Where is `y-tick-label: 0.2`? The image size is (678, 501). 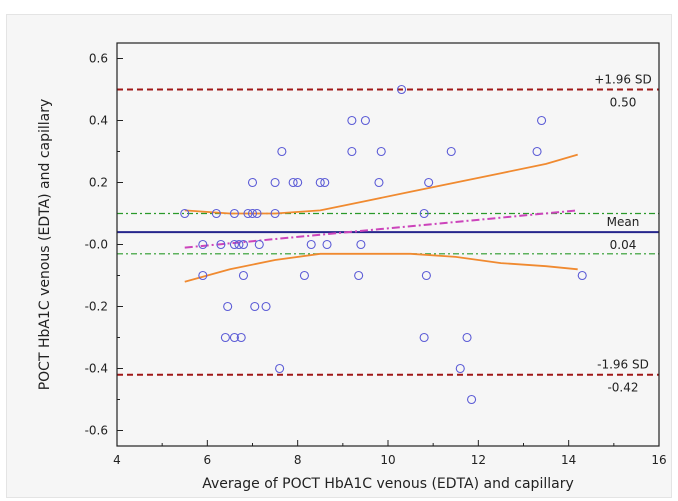 y-tick-label: 0.2 is located at coordinates (98, 183).